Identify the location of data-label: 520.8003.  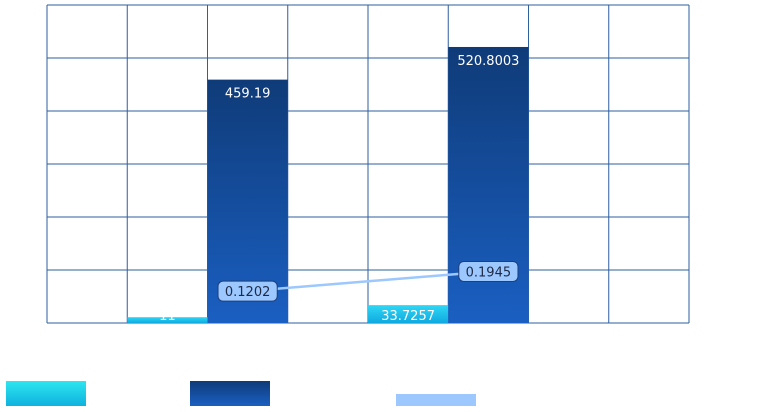
(488, 61).